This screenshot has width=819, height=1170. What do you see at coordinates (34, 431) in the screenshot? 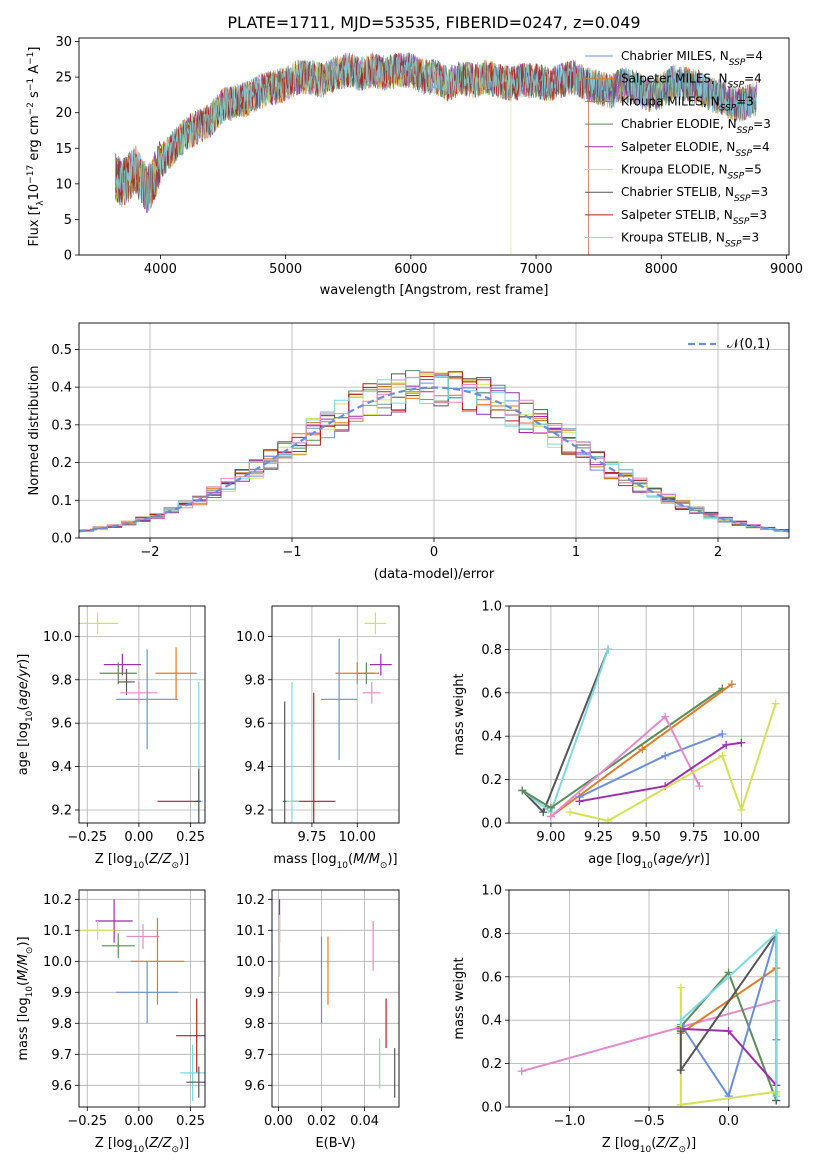
I see `y-axis-label: Normed distribution` at bounding box center [34, 431].